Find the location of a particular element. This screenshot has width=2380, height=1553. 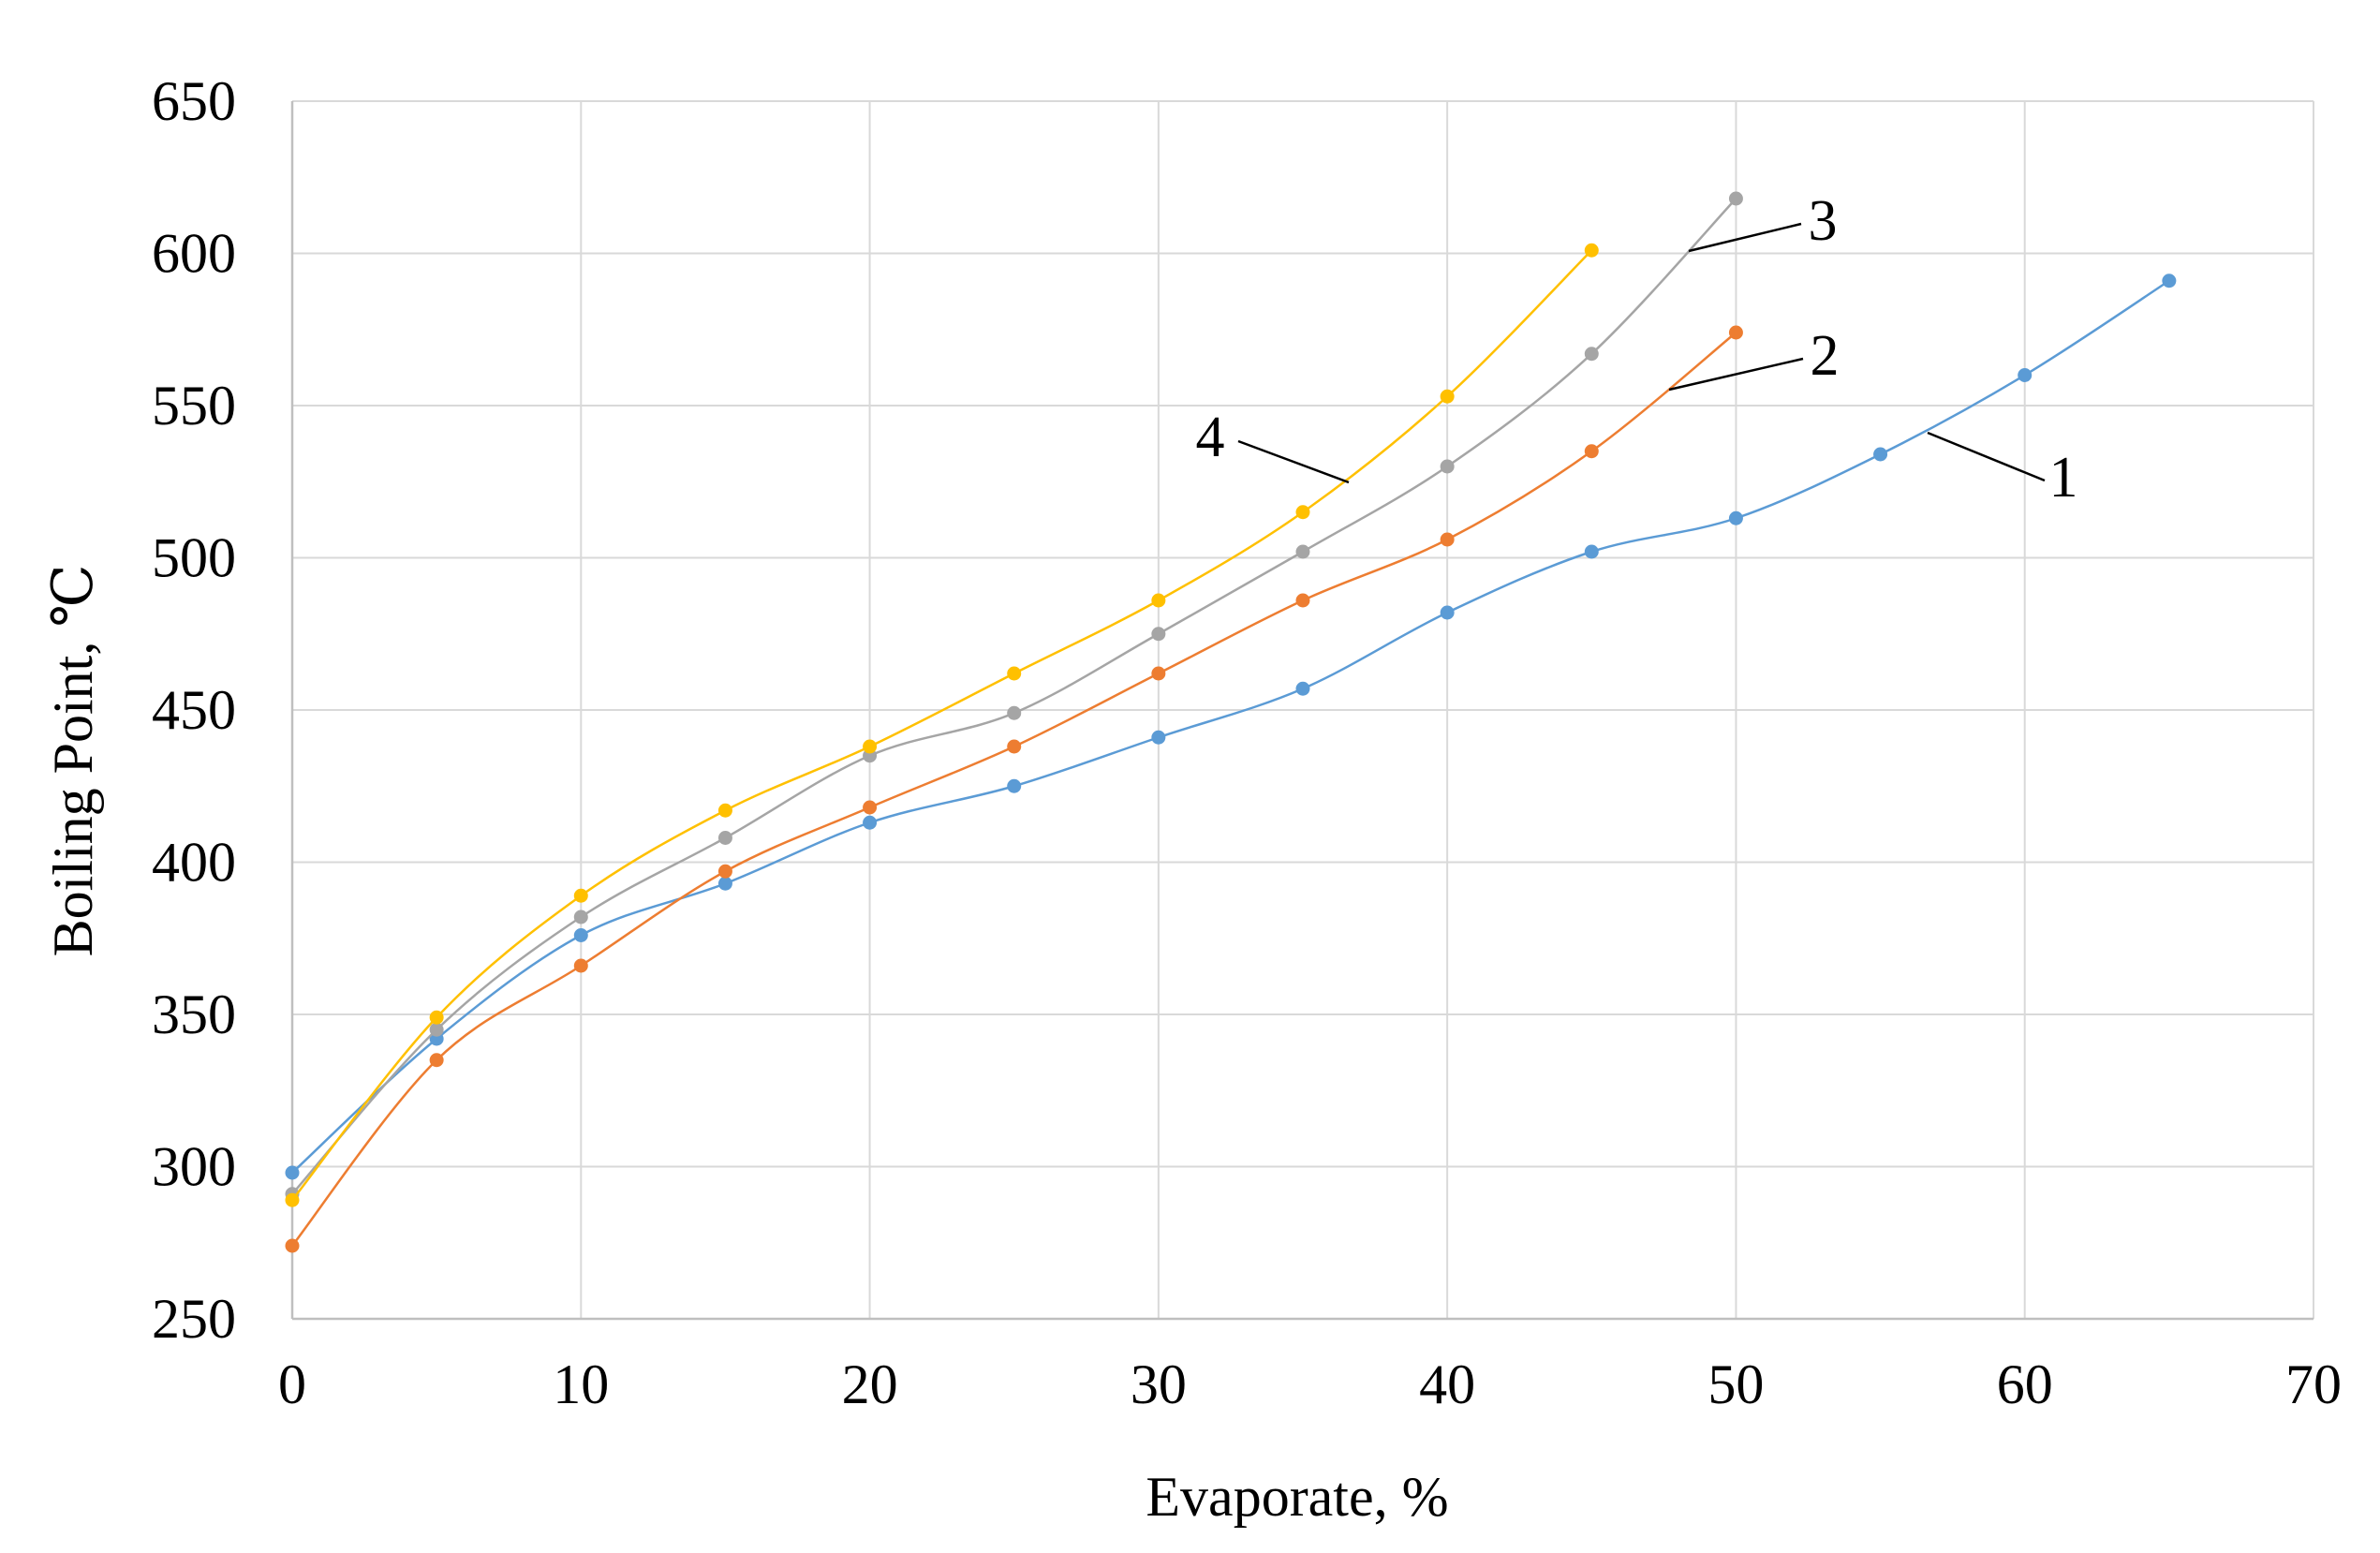

y-tick-label: 300 is located at coordinates (194, 1167).